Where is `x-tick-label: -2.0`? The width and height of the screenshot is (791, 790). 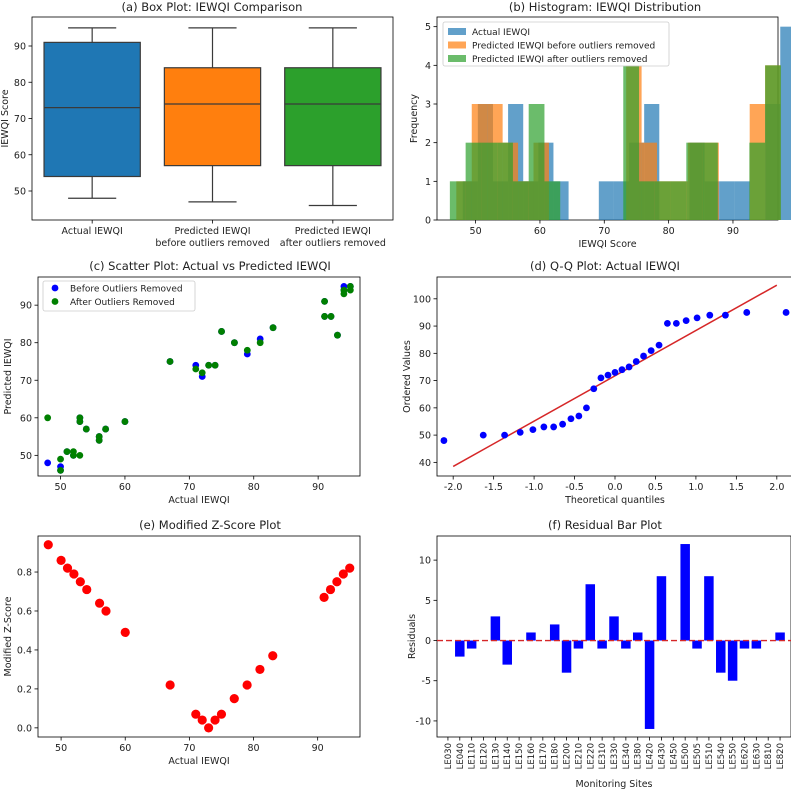
x-tick-label: -2.0 is located at coordinates (453, 487).